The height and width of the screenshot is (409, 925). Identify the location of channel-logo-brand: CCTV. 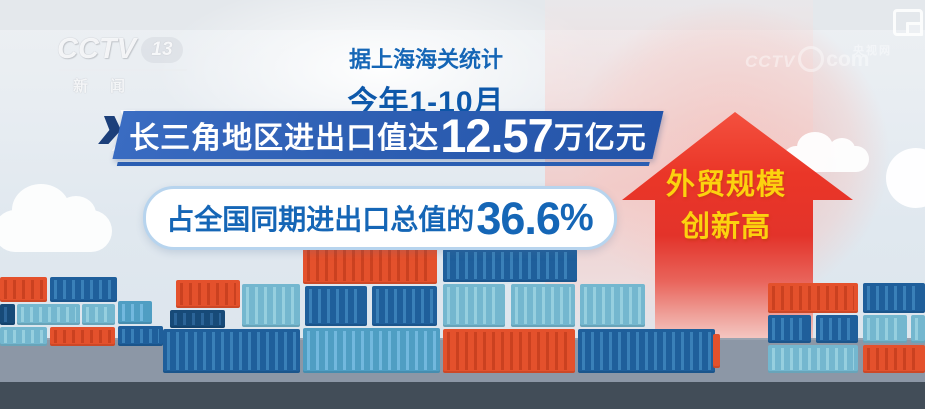
(96, 49).